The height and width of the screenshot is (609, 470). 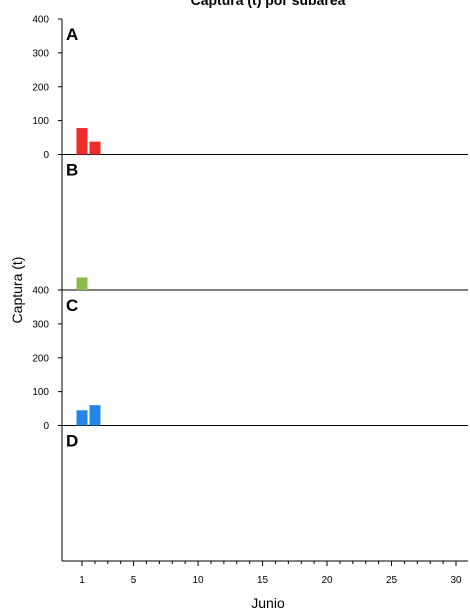 I want to click on panel-label: D, so click(x=72, y=441).